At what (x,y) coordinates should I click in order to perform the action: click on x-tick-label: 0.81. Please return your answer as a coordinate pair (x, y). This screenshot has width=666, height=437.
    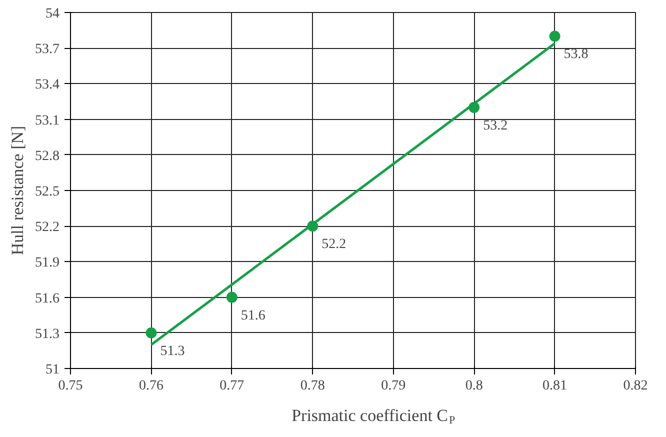
    Looking at the image, I should click on (555, 386).